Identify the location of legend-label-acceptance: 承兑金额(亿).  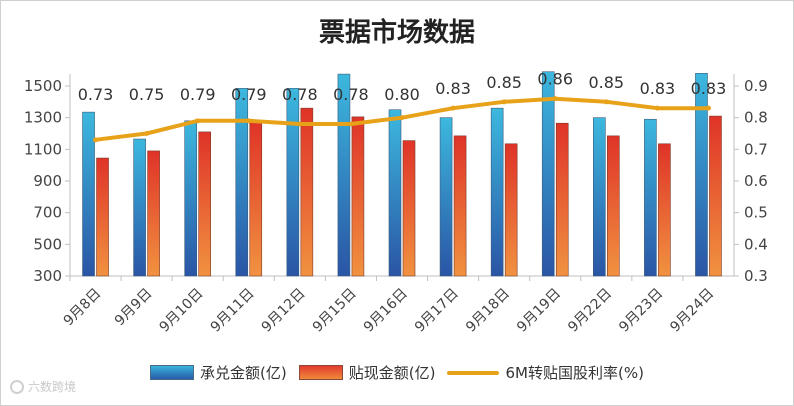
(243, 373).